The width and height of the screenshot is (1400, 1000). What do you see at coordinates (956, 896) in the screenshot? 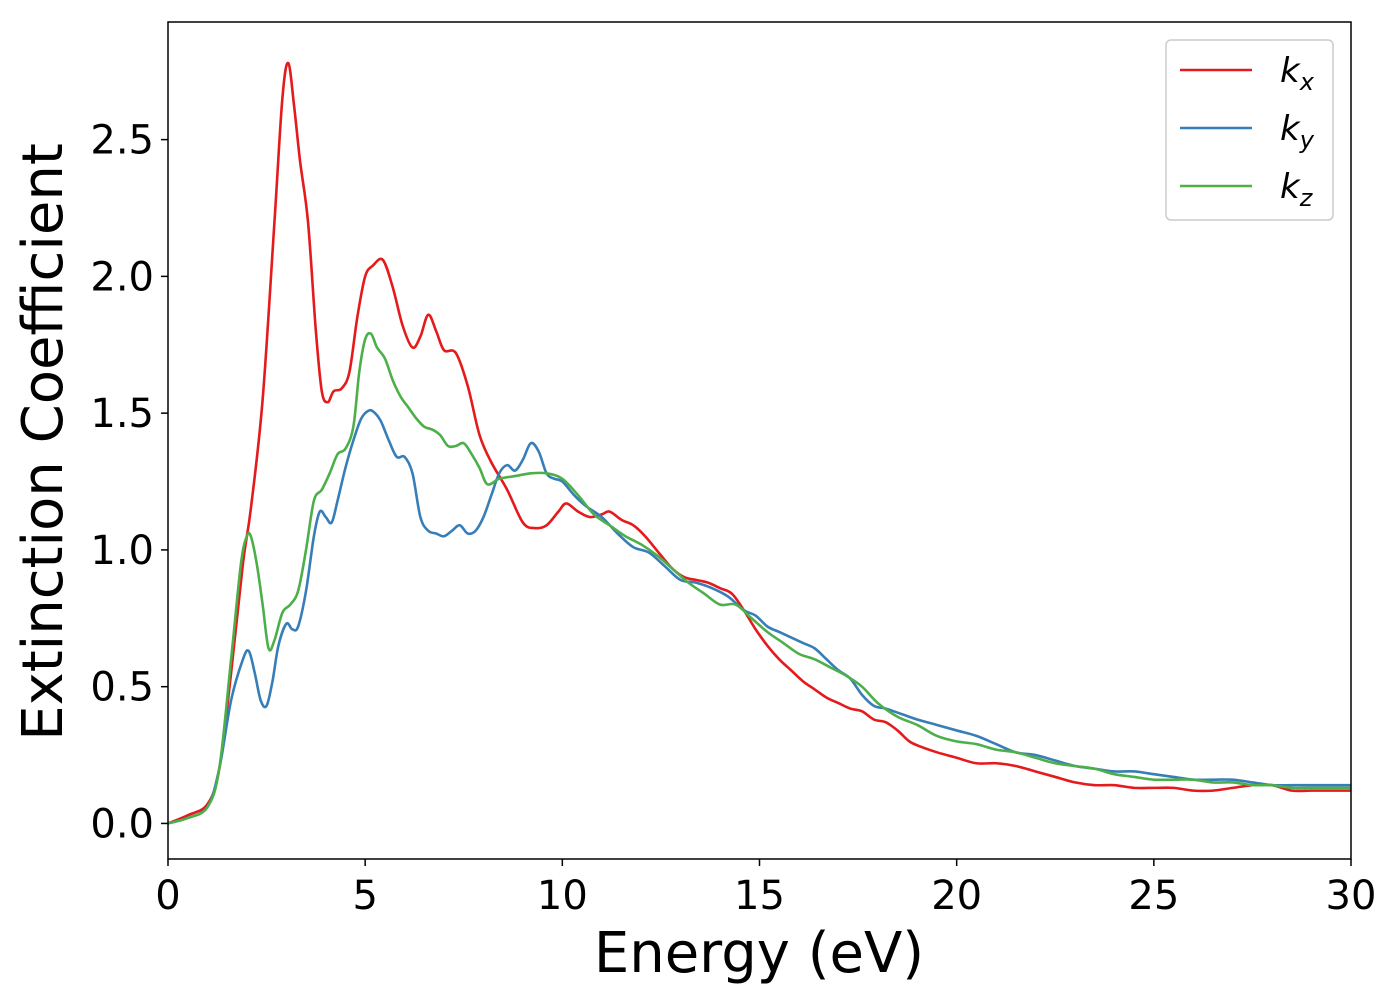
I see `x-tick-label: 20` at bounding box center [956, 896].